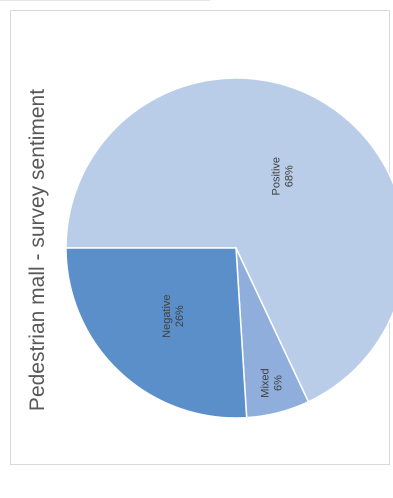  I want to click on slice-category-label: Negative, so click(167, 315).